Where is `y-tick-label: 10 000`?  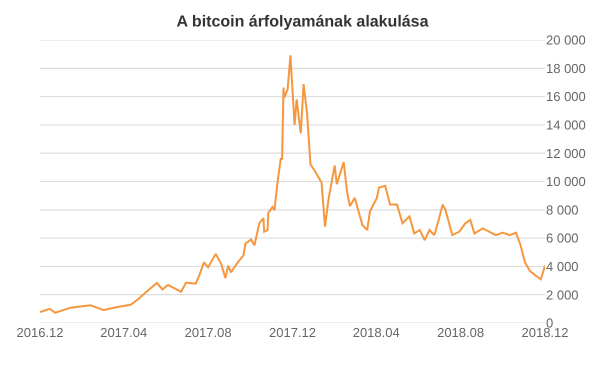 y-tick-label: 10 000 is located at coordinates (566, 182).